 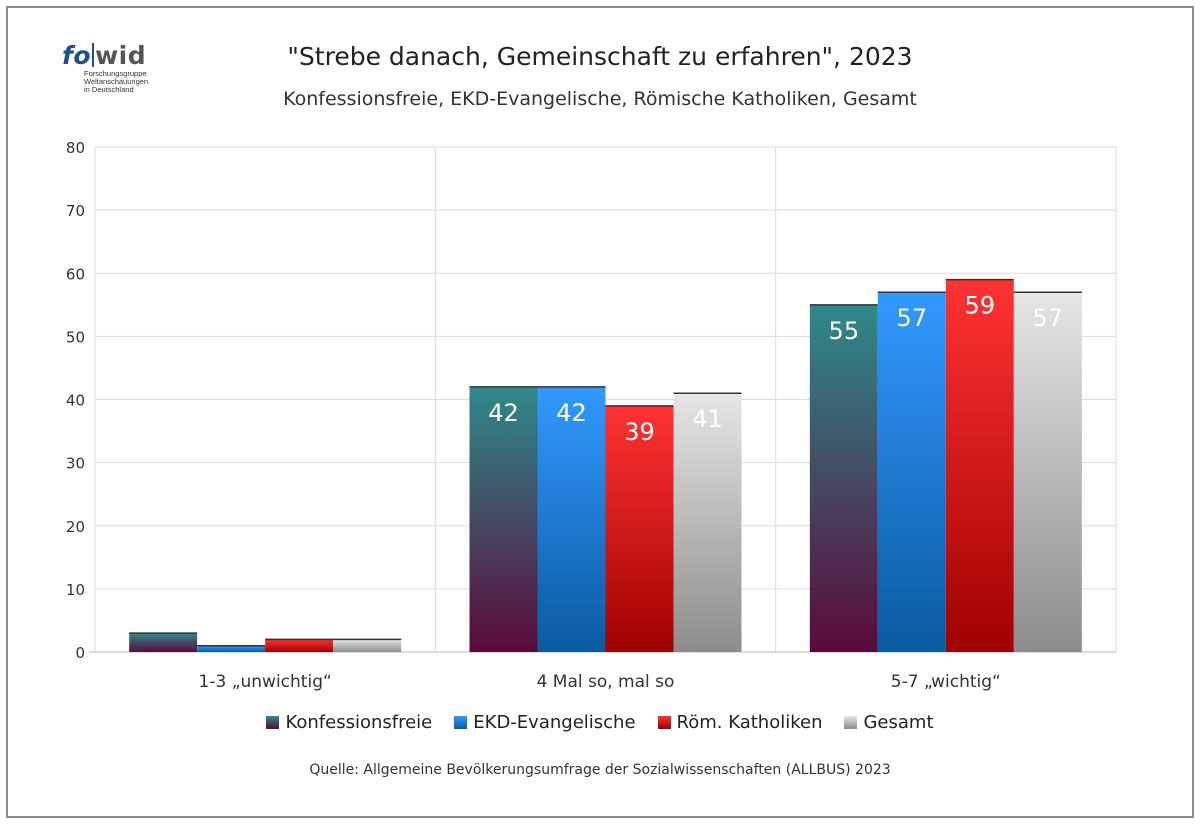 I want to click on logo-fo: fo, so click(x=77, y=55).